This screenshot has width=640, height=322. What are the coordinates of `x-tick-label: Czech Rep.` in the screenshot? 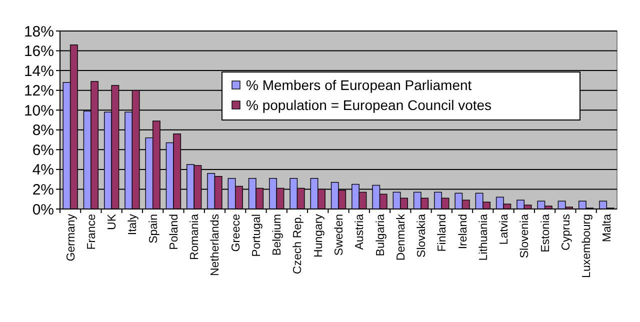 It's located at (298, 244).